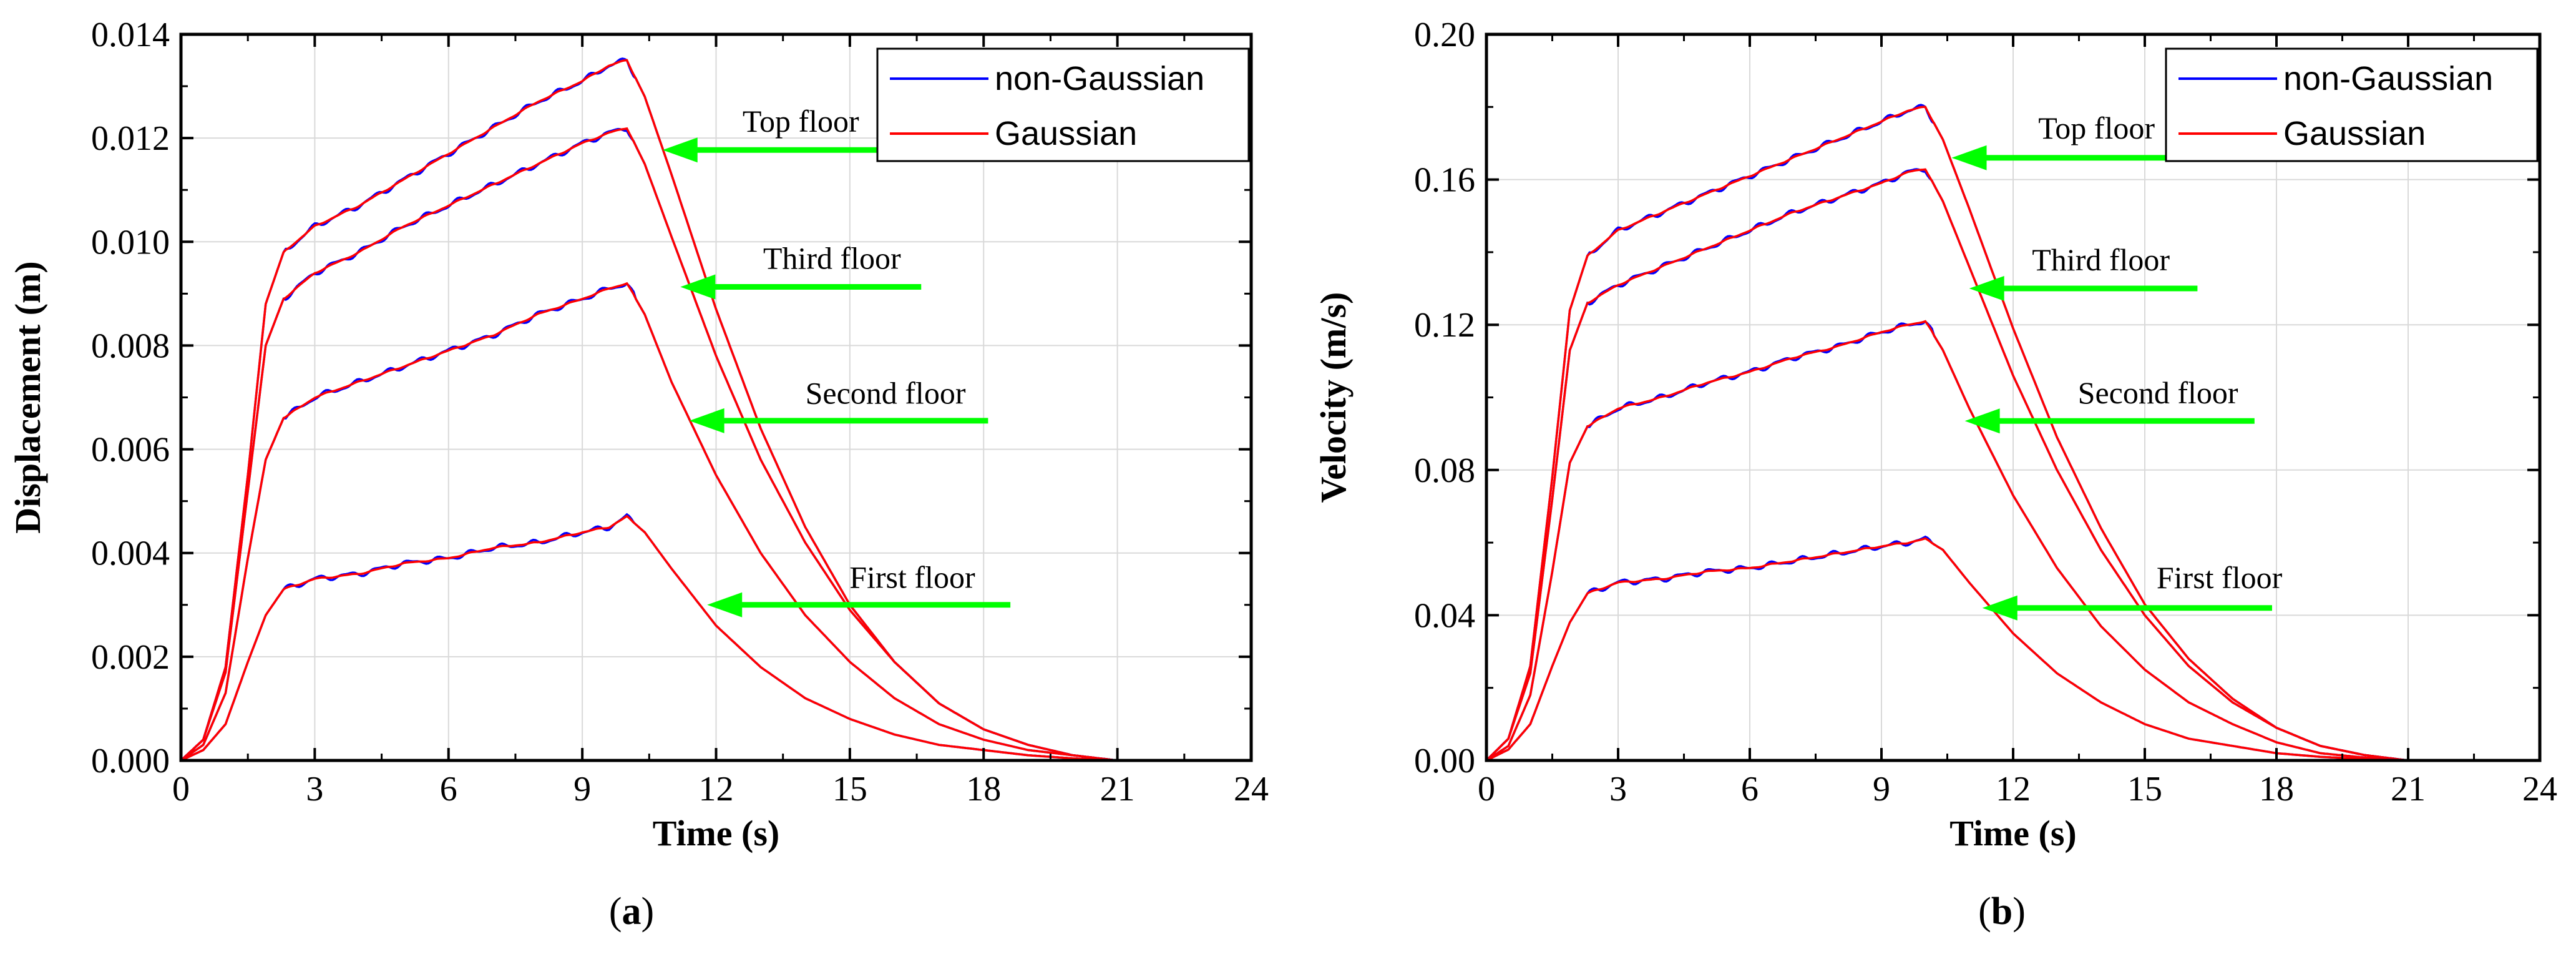 Image resolution: width=2576 pixels, height=954 pixels. I want to click on caption-letter: a, so click(632, 911).